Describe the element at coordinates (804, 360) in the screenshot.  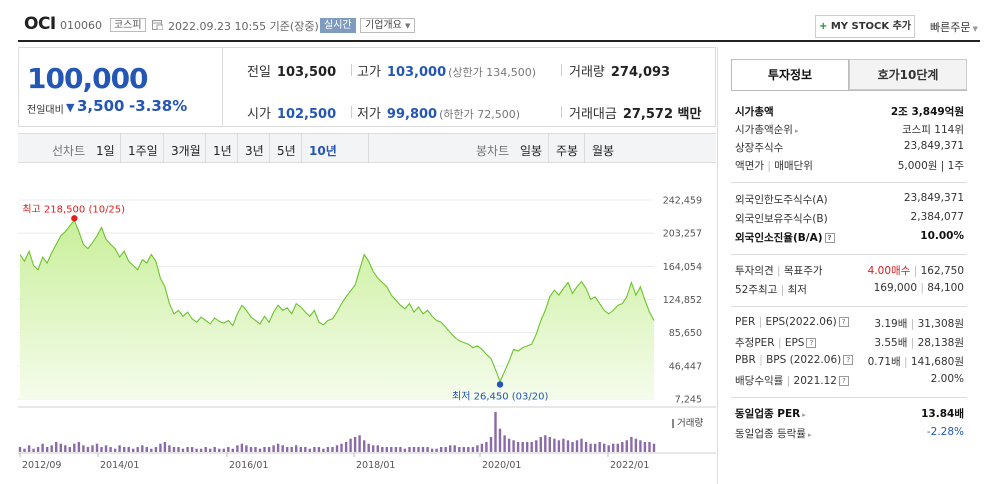
I see `bps-label: BPS (2022.06)` at that location.